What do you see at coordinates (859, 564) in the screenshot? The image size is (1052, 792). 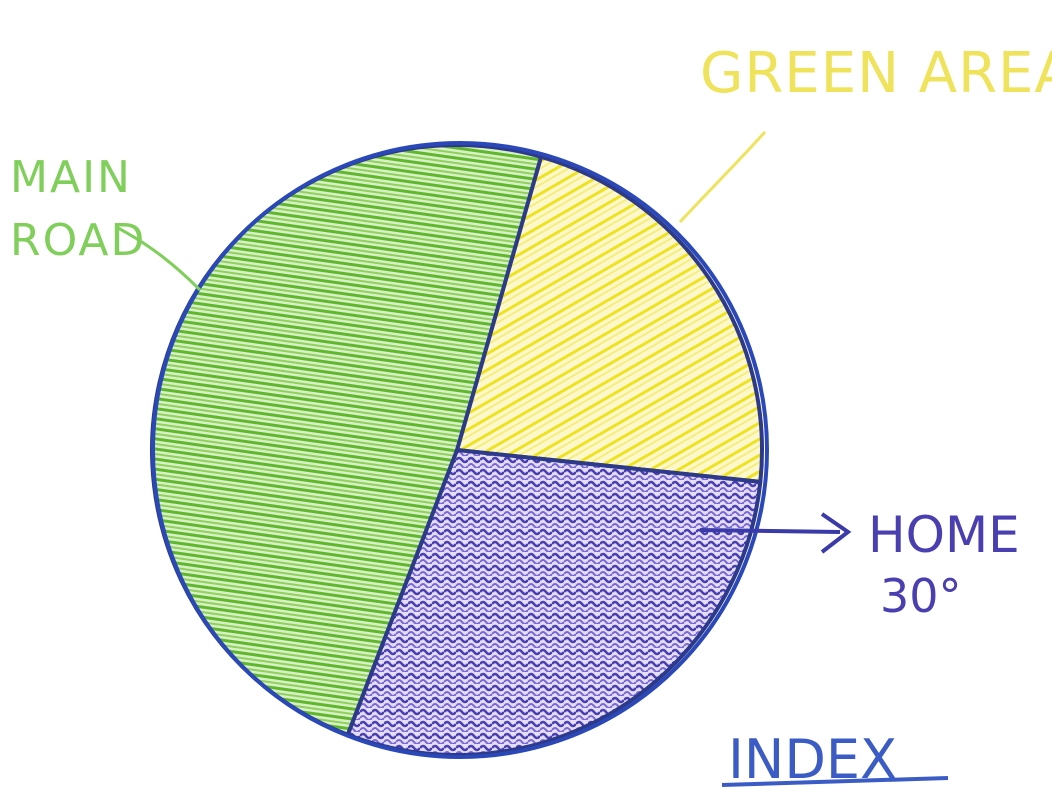 I see `slice-label-home: HOME 30°` at bounding box center [859, 564].